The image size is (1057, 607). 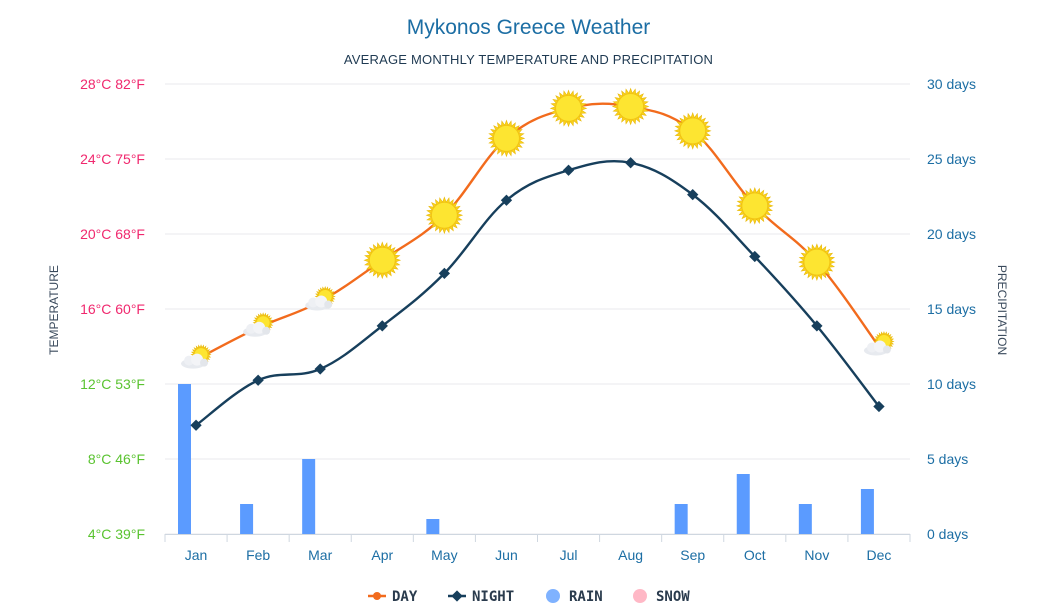 What do you see at coordinates (112, 384) in the screenshot?
I see `y-left-tick-label: 12°C 53°F` at bounding box center [112, 384].